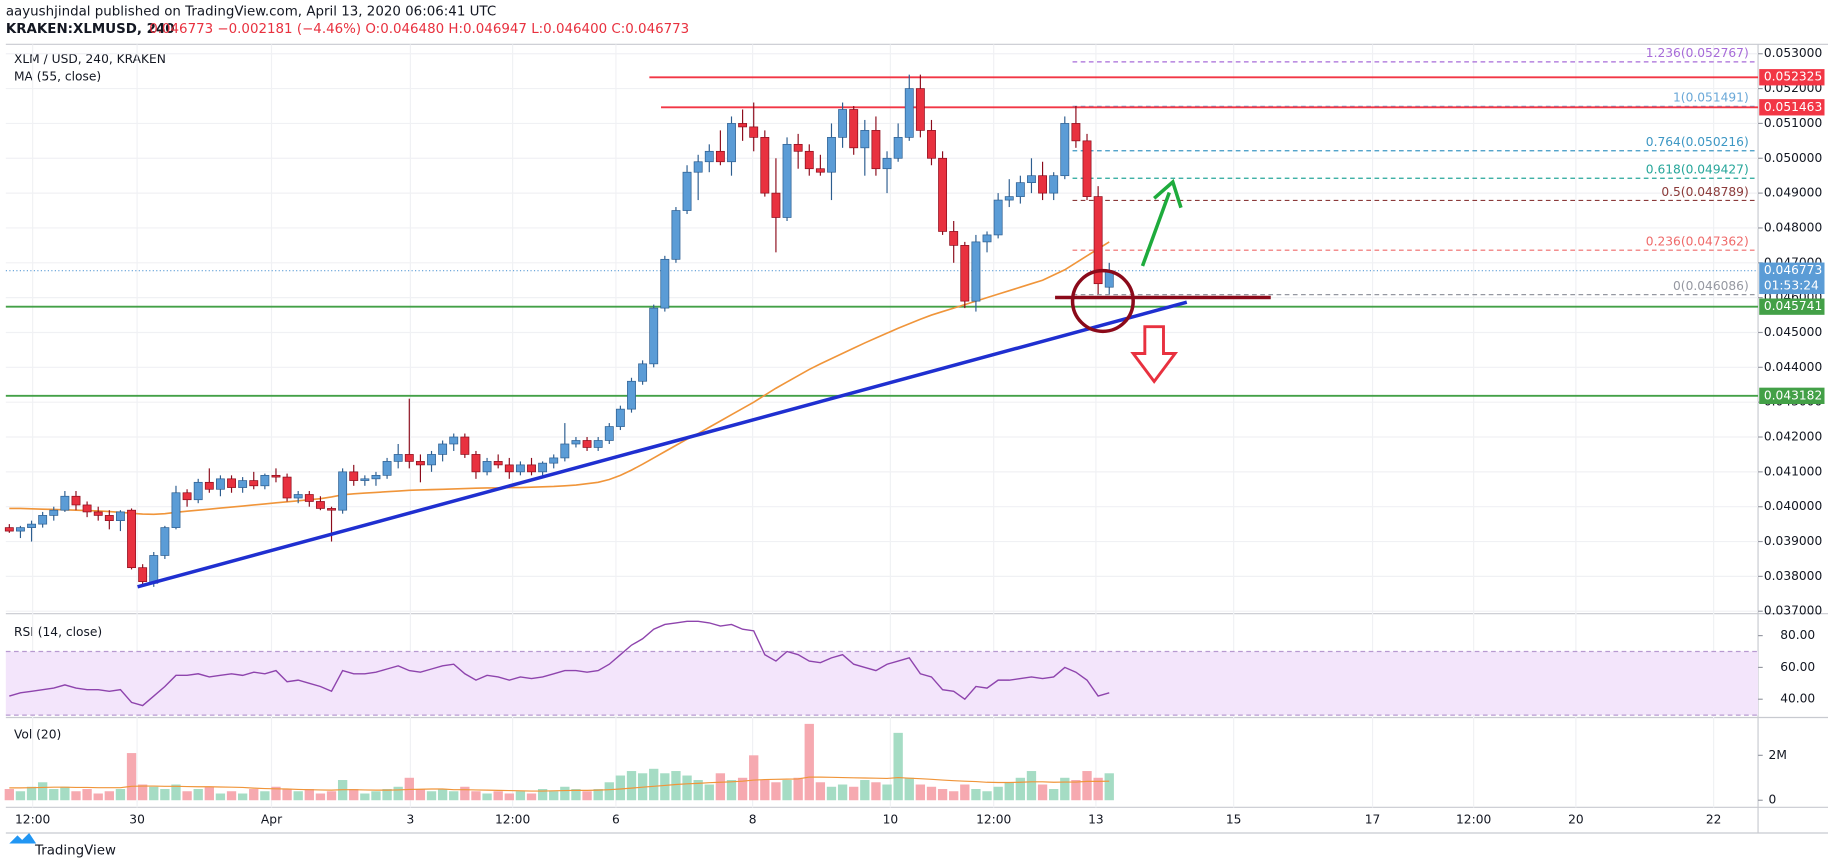 The image size is (1828, 868). I want to click on y-tick-label: 0, so click(1773, 800).